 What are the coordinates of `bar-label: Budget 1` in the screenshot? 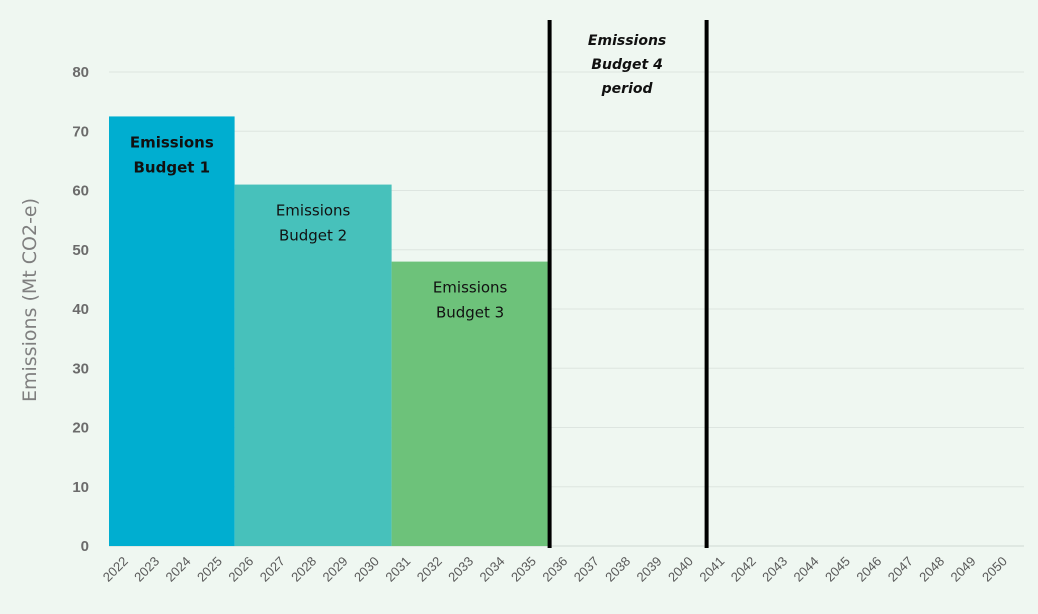 It's located at (172, 167).